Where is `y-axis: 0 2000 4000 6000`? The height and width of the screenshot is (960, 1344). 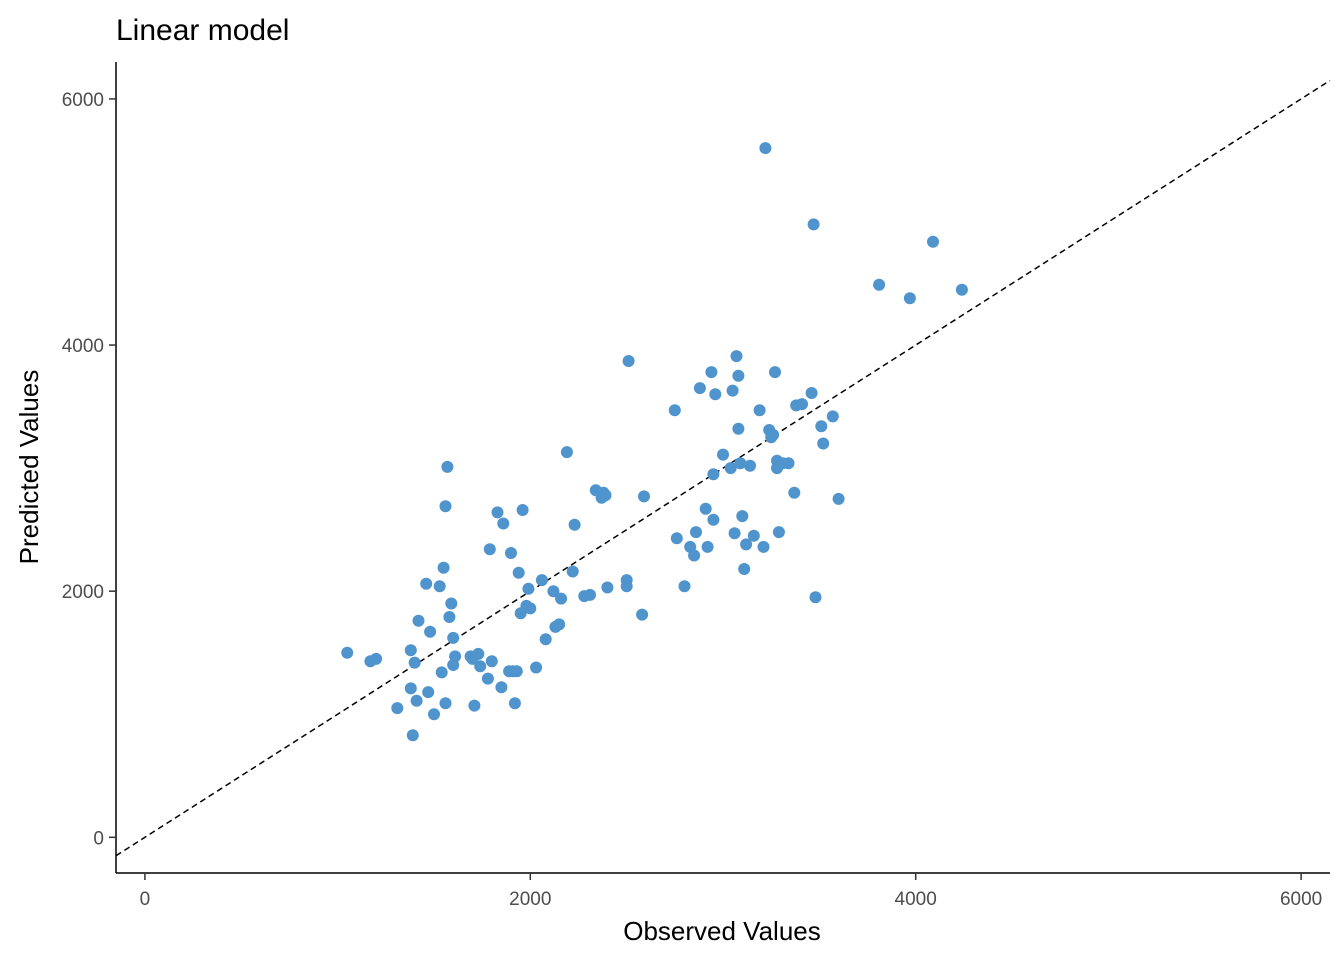 y-axis: 0 2000 4000 6000 is located at coordinates (89, 467).